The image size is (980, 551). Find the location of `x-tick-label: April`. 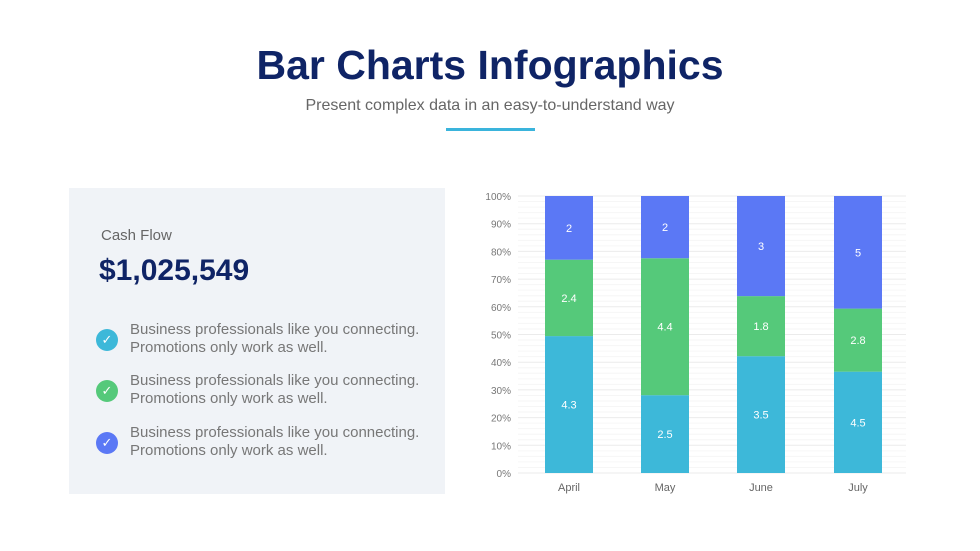

x-tick-label: April is located at coordinates (569, 488).